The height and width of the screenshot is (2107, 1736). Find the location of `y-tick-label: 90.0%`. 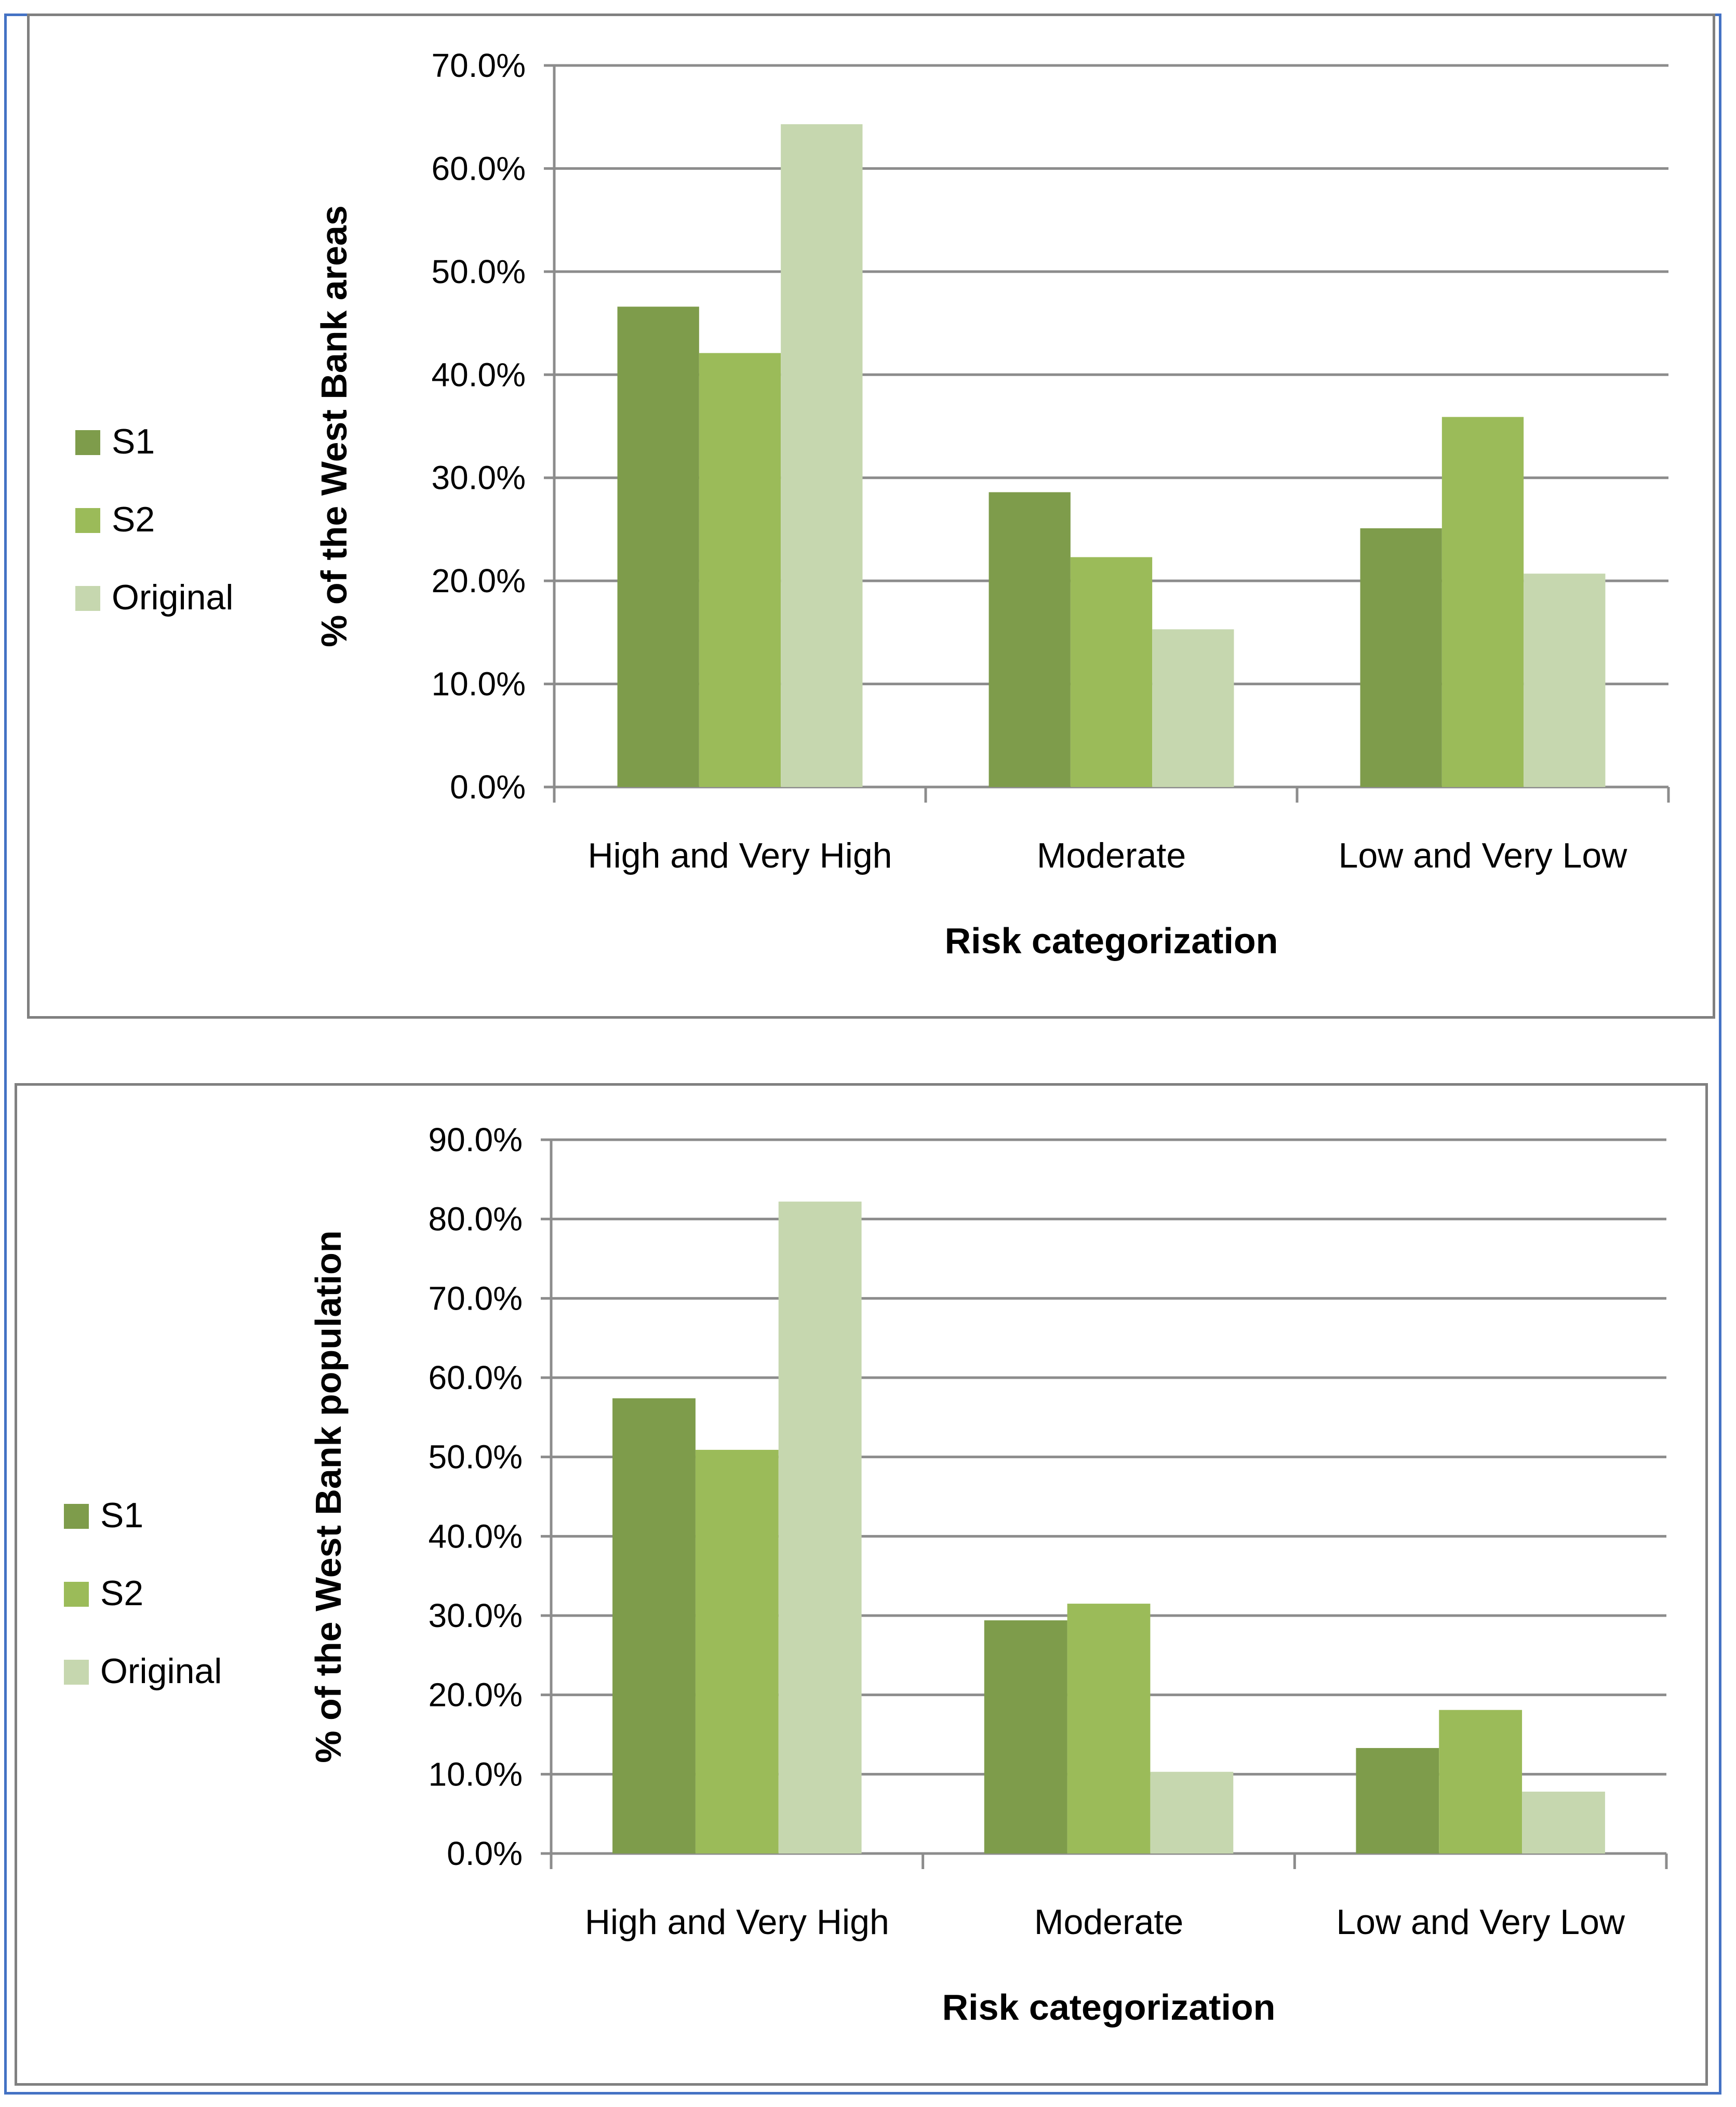

y-tick-label: 90.0% is located at coordinates (476, 1139).